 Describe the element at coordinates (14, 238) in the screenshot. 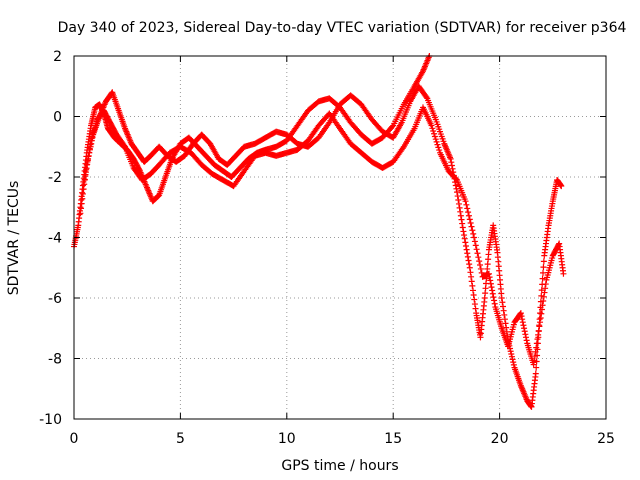

I see `y-axis-title: SDTVAR / TECUs` at that location.